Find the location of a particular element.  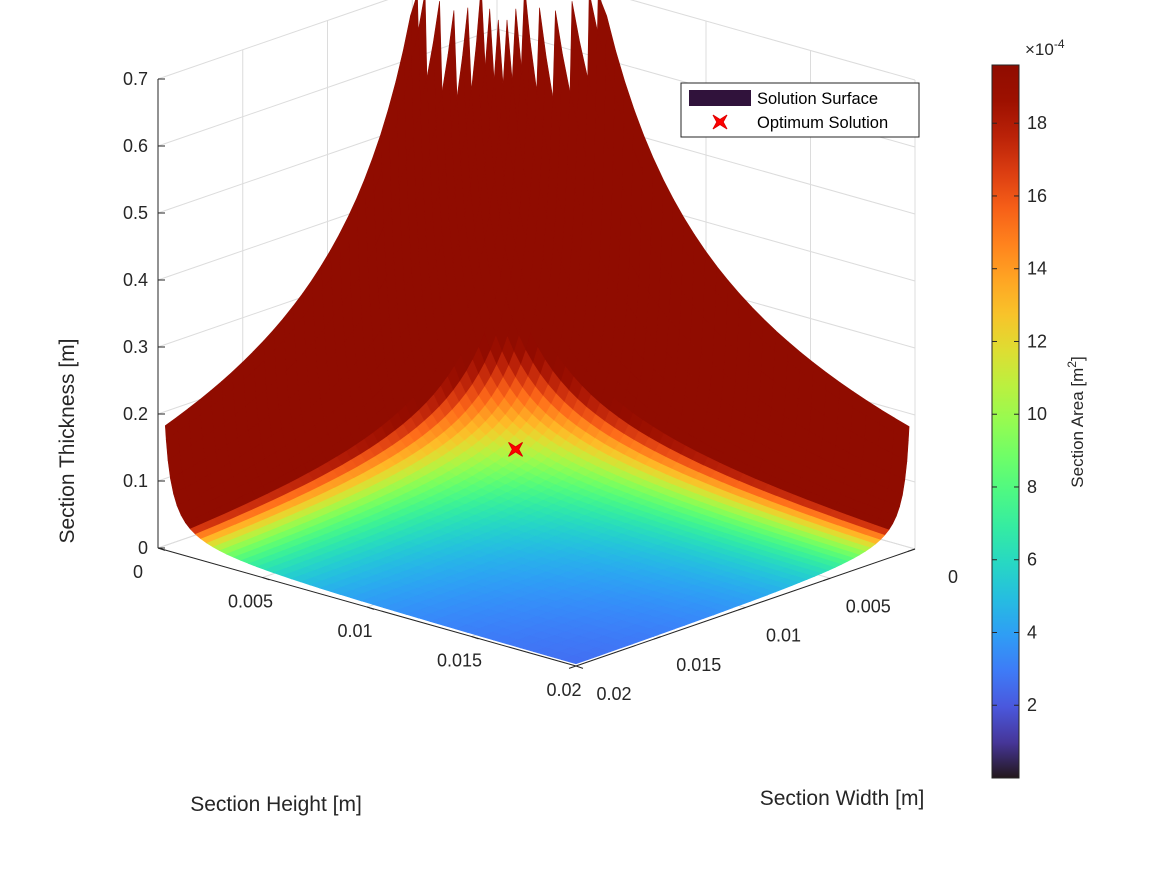

colorbar-label-suffix: ] is located at coordinates (1077, 358).